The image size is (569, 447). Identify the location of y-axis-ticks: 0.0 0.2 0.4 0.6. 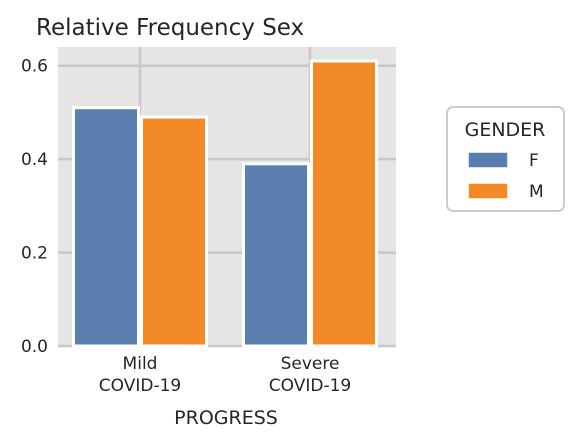
(34, 207).